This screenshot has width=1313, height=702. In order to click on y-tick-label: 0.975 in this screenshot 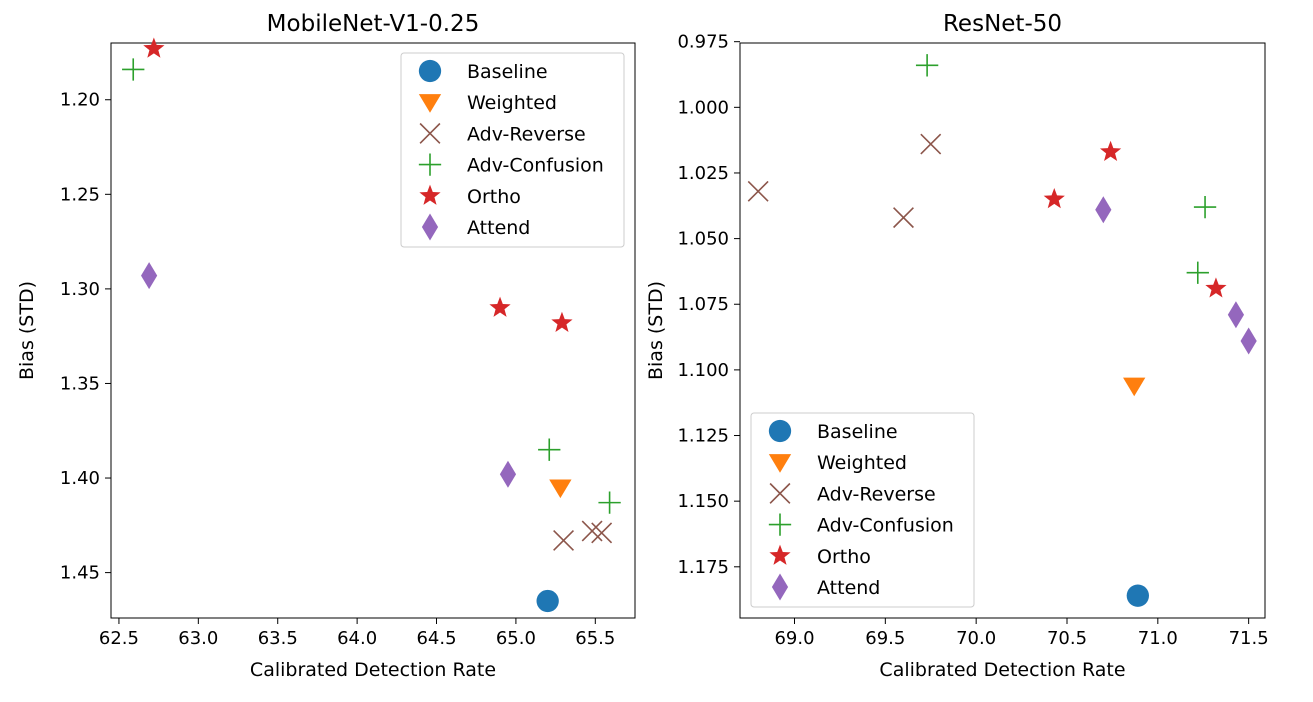, I will do `click(703, 42)`.